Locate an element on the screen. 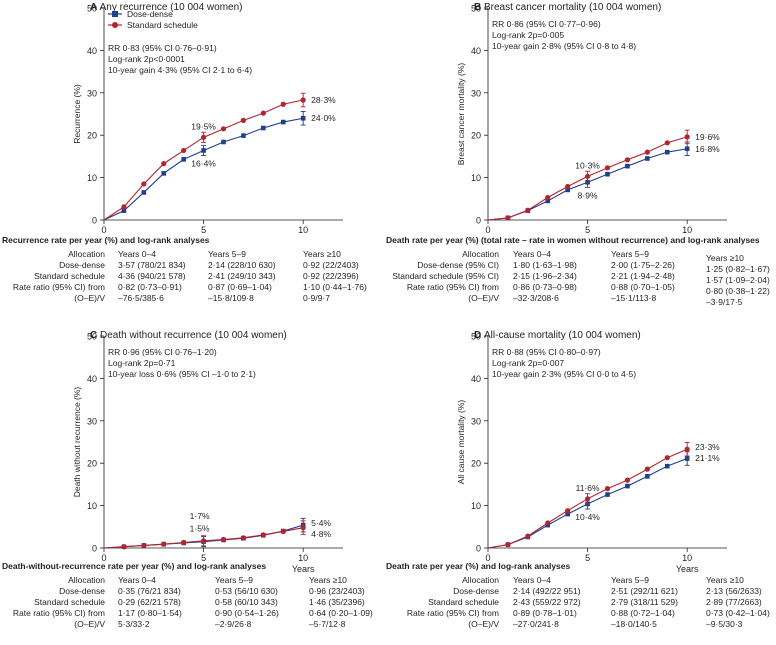 This screenshot has height=645, width=776. data-label: 1·5% is located at coordinates (200, 529).